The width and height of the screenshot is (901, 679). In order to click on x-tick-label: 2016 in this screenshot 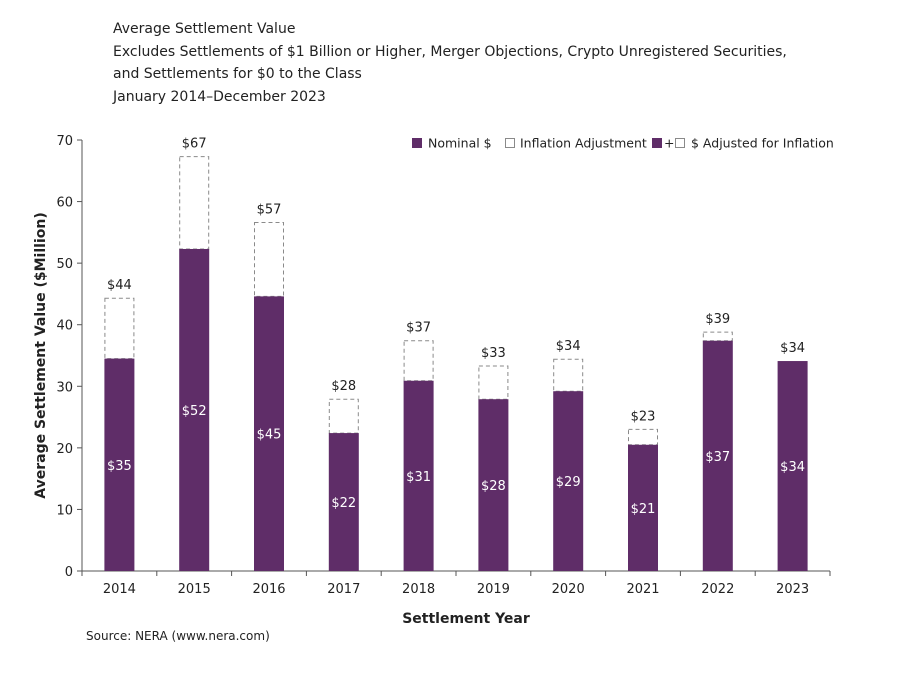, I will do `click(268, 589)`.